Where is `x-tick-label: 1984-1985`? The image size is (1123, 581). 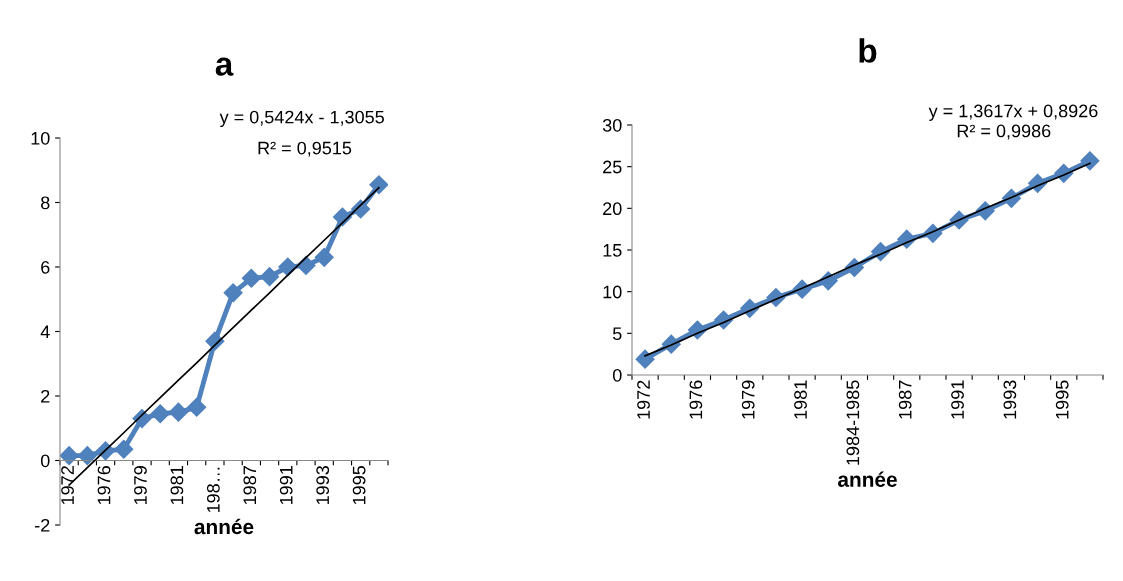
x-tick-label: 1984-1985 is located at coordinates (853, 422).